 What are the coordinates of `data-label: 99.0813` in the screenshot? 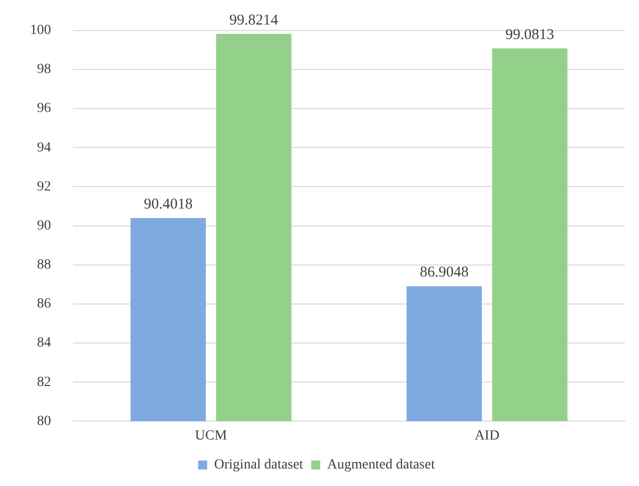 It's located at (529, 34).